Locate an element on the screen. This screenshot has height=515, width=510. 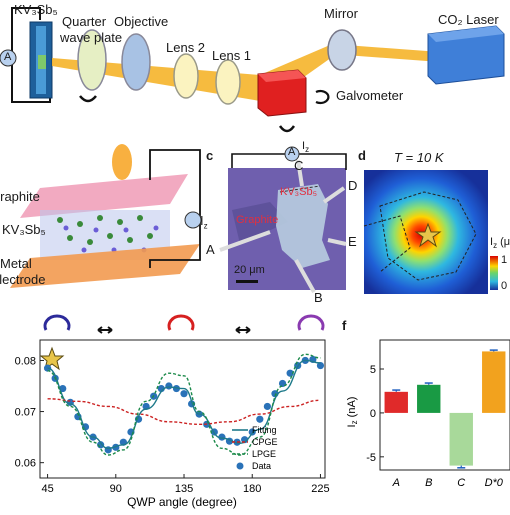
mirror is located at coordinates (342, 50).